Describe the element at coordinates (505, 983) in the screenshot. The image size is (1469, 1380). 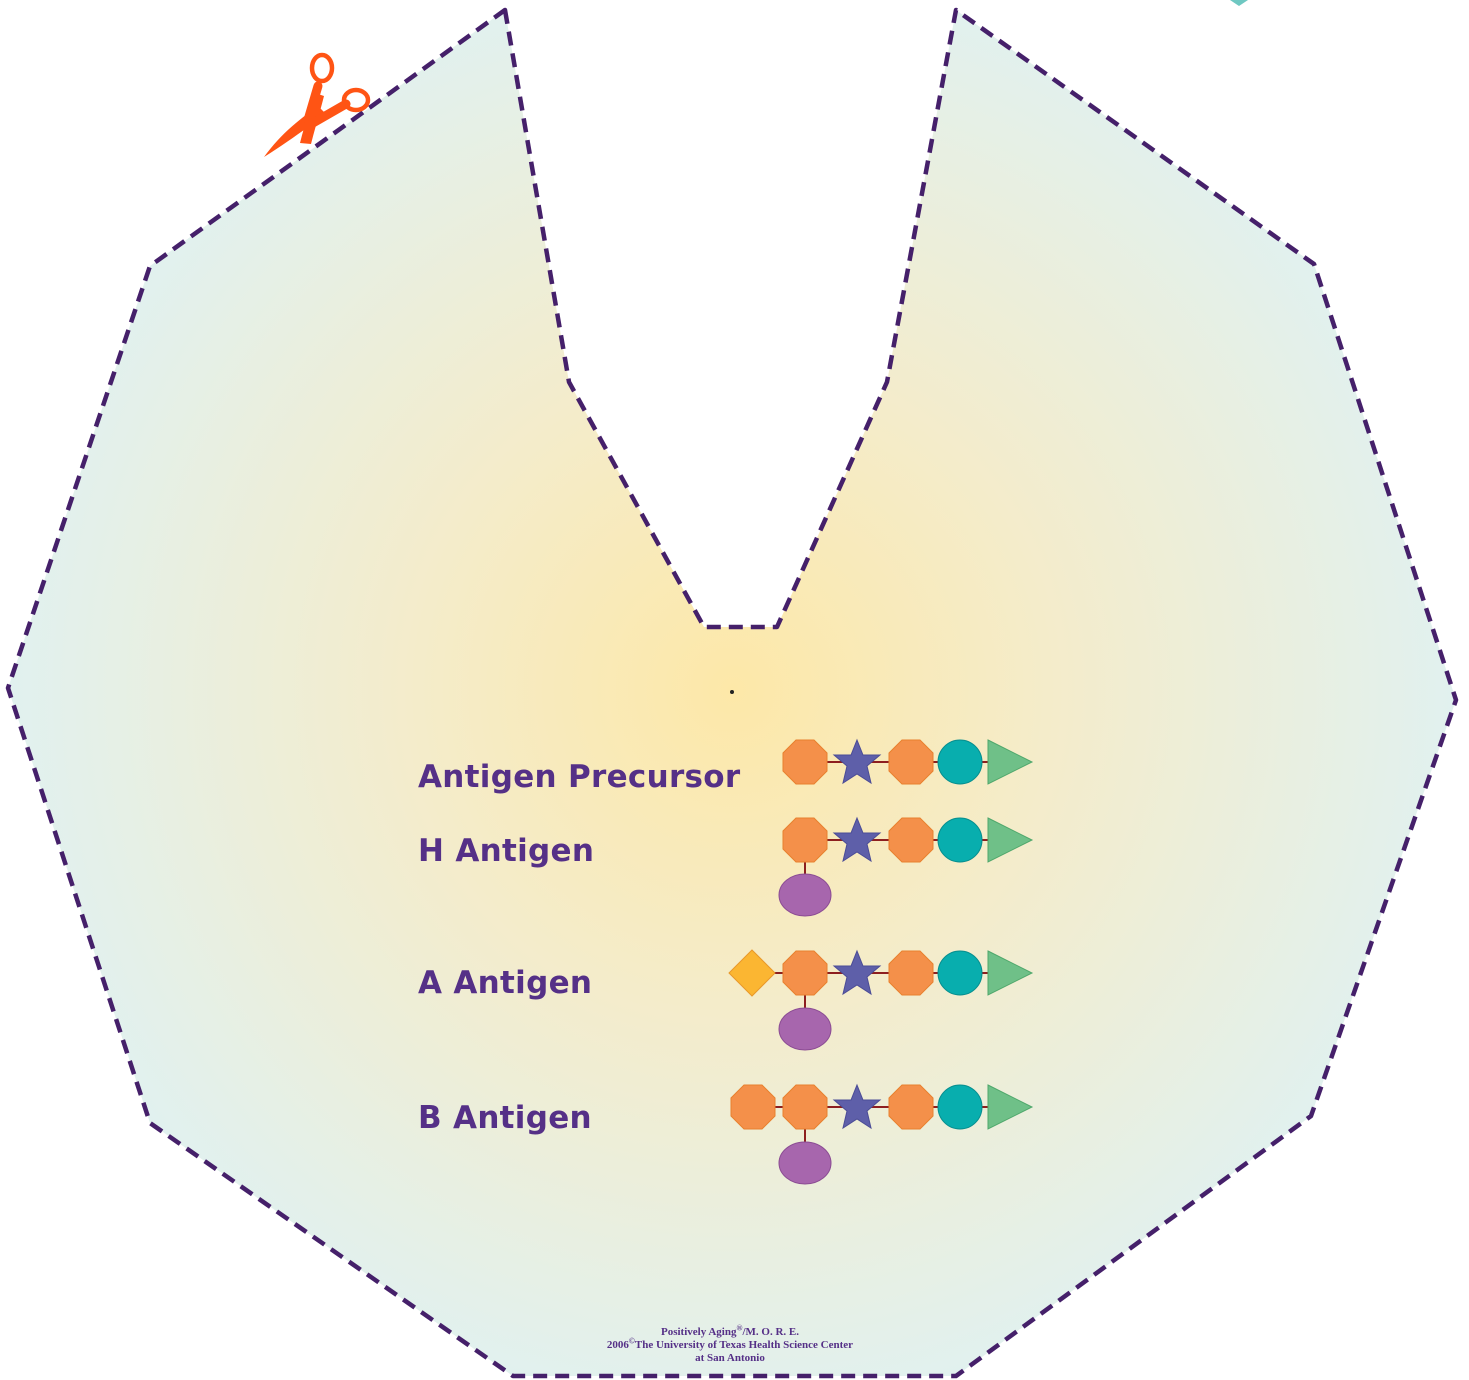
I see `a-antigen-label: A Antigen` at that location.